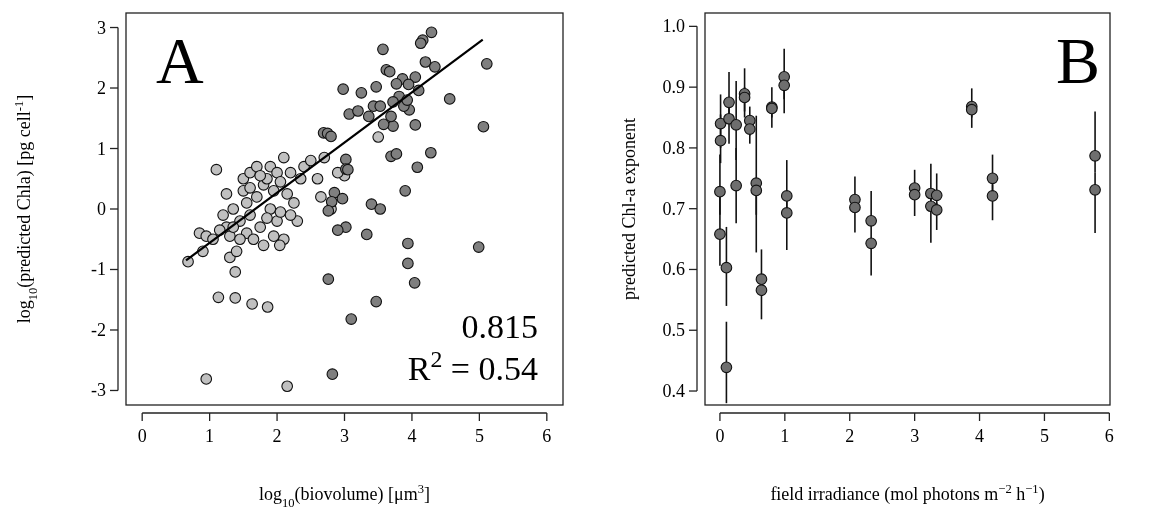 This screenshot has width=1151, height=517. Describe the element at coordinates (101, 27) in the screenshot. I see `y-tick-label: 3` at that location.